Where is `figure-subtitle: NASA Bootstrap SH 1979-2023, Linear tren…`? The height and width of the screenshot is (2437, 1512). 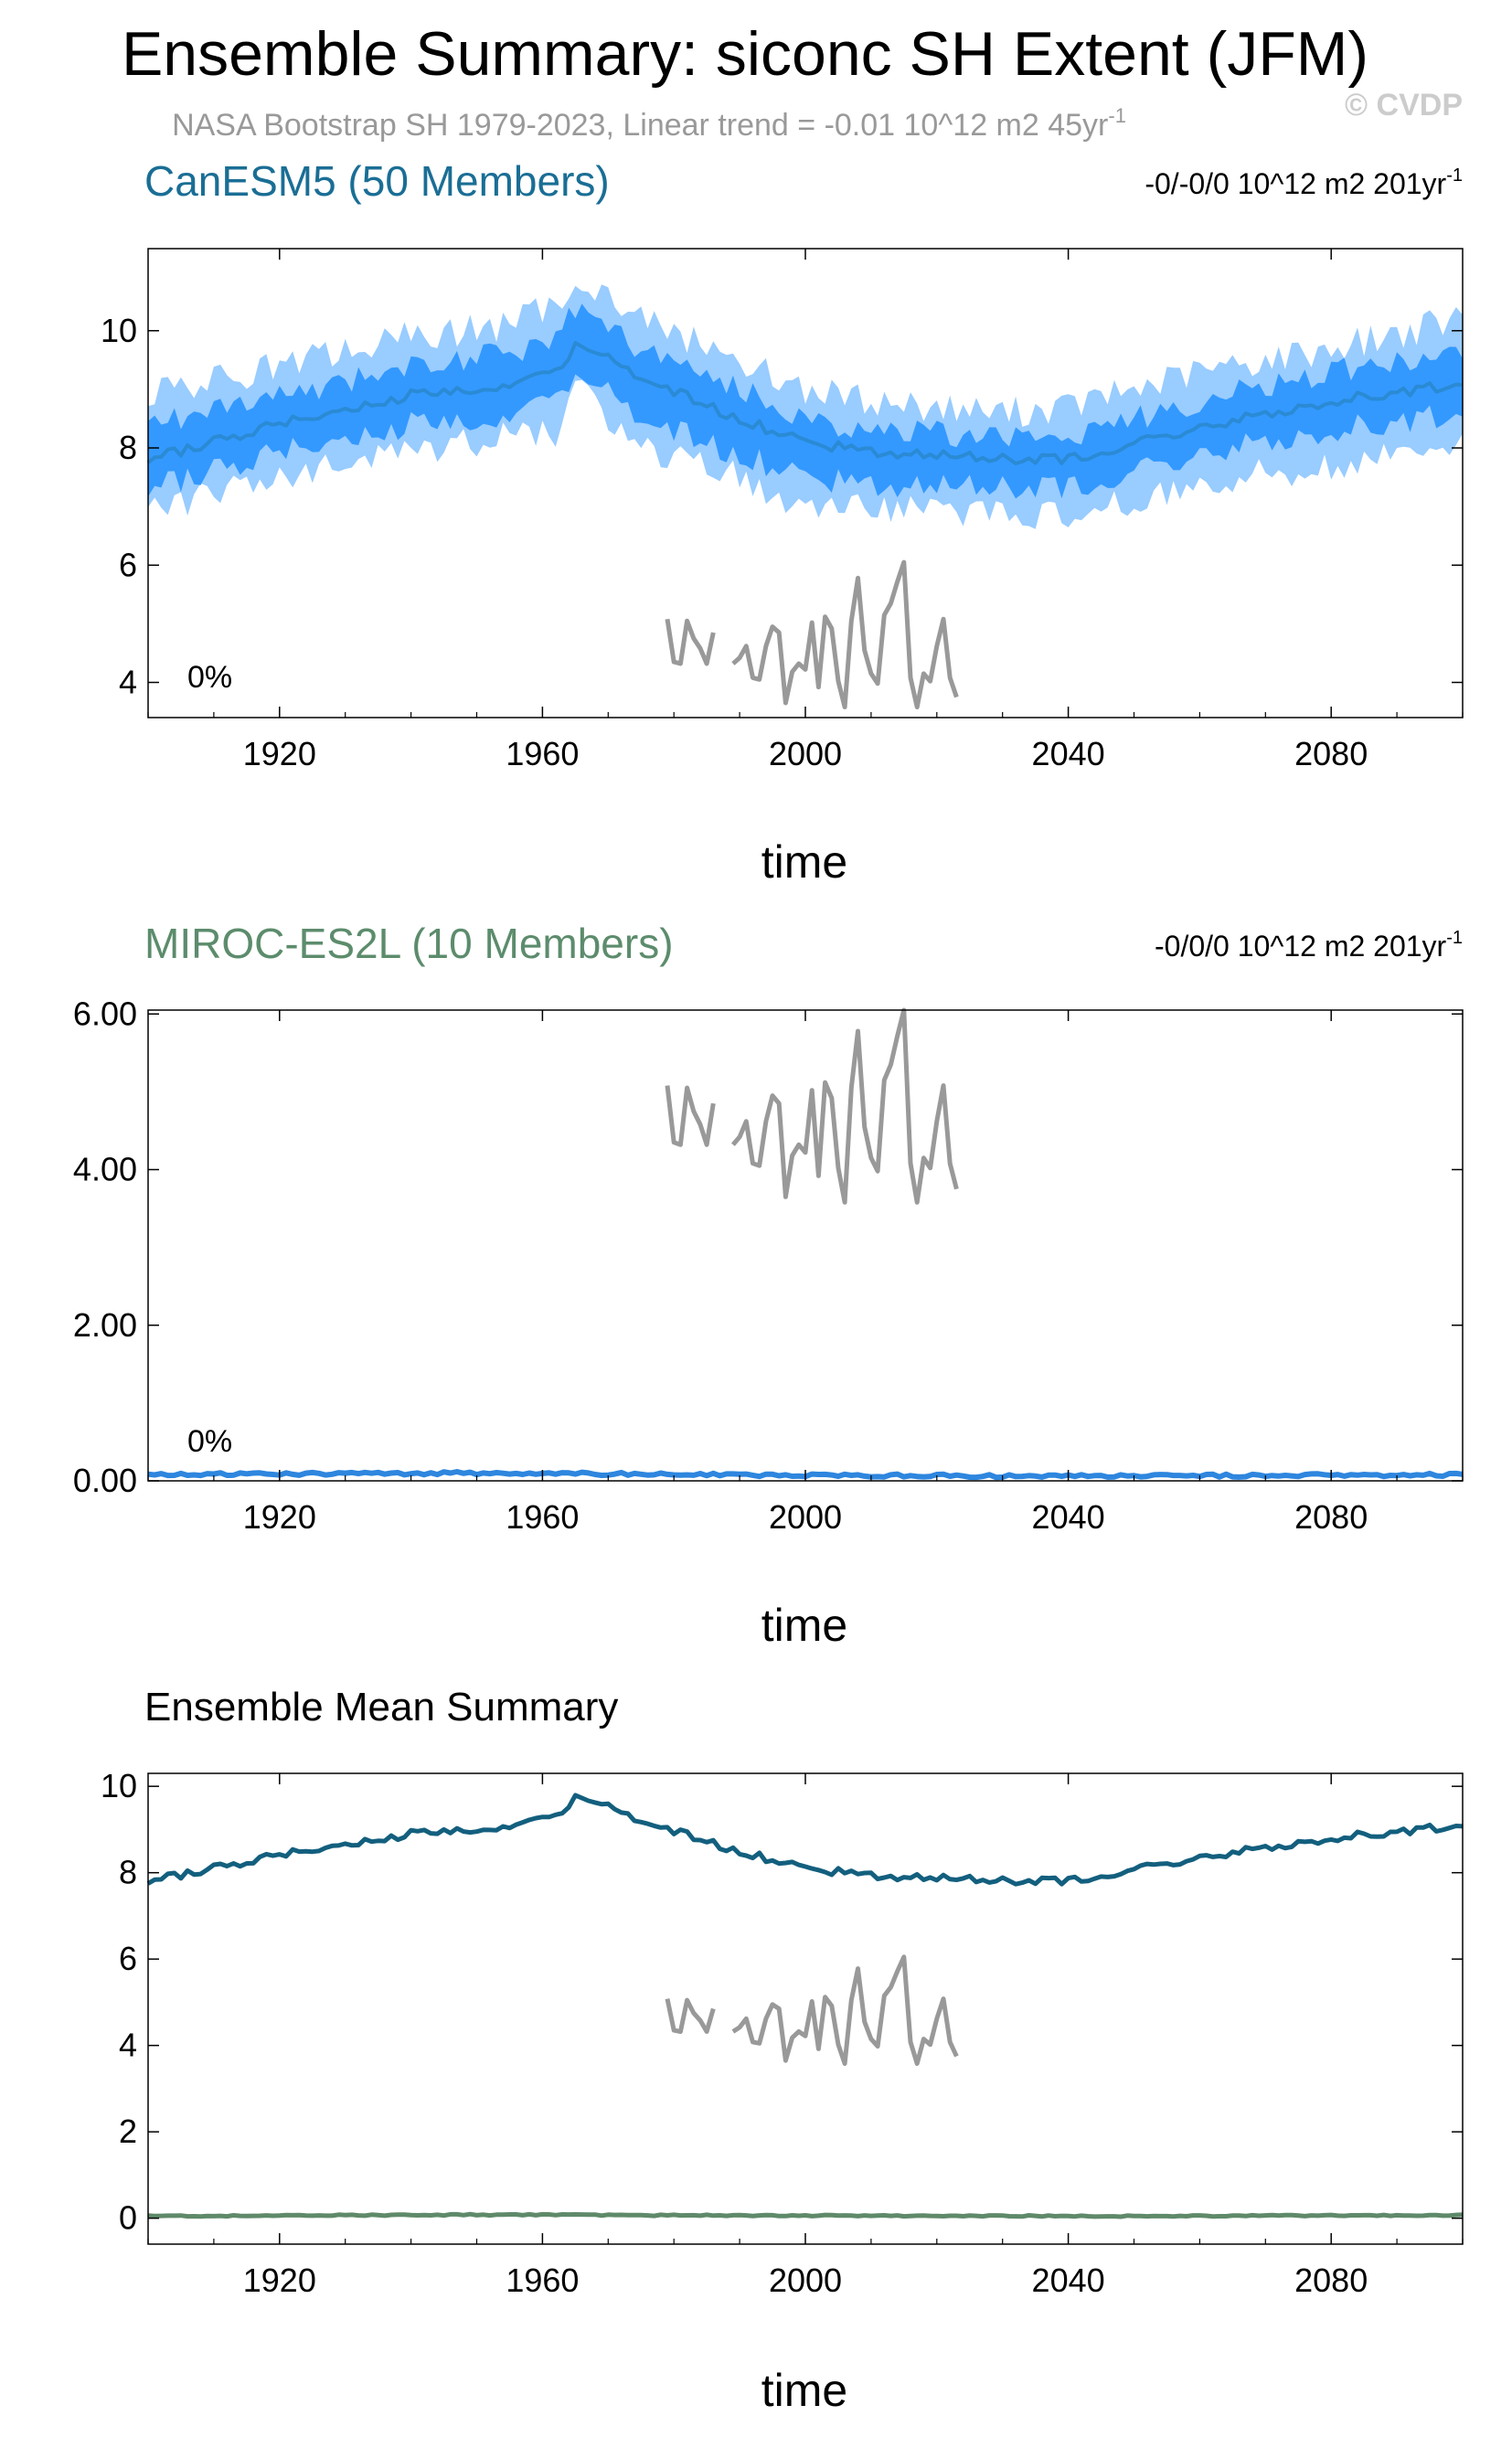 figure-subtitle: NASA Bootstrap SH 1979-2023, Linear tren… is located at coordinates (649, 123).